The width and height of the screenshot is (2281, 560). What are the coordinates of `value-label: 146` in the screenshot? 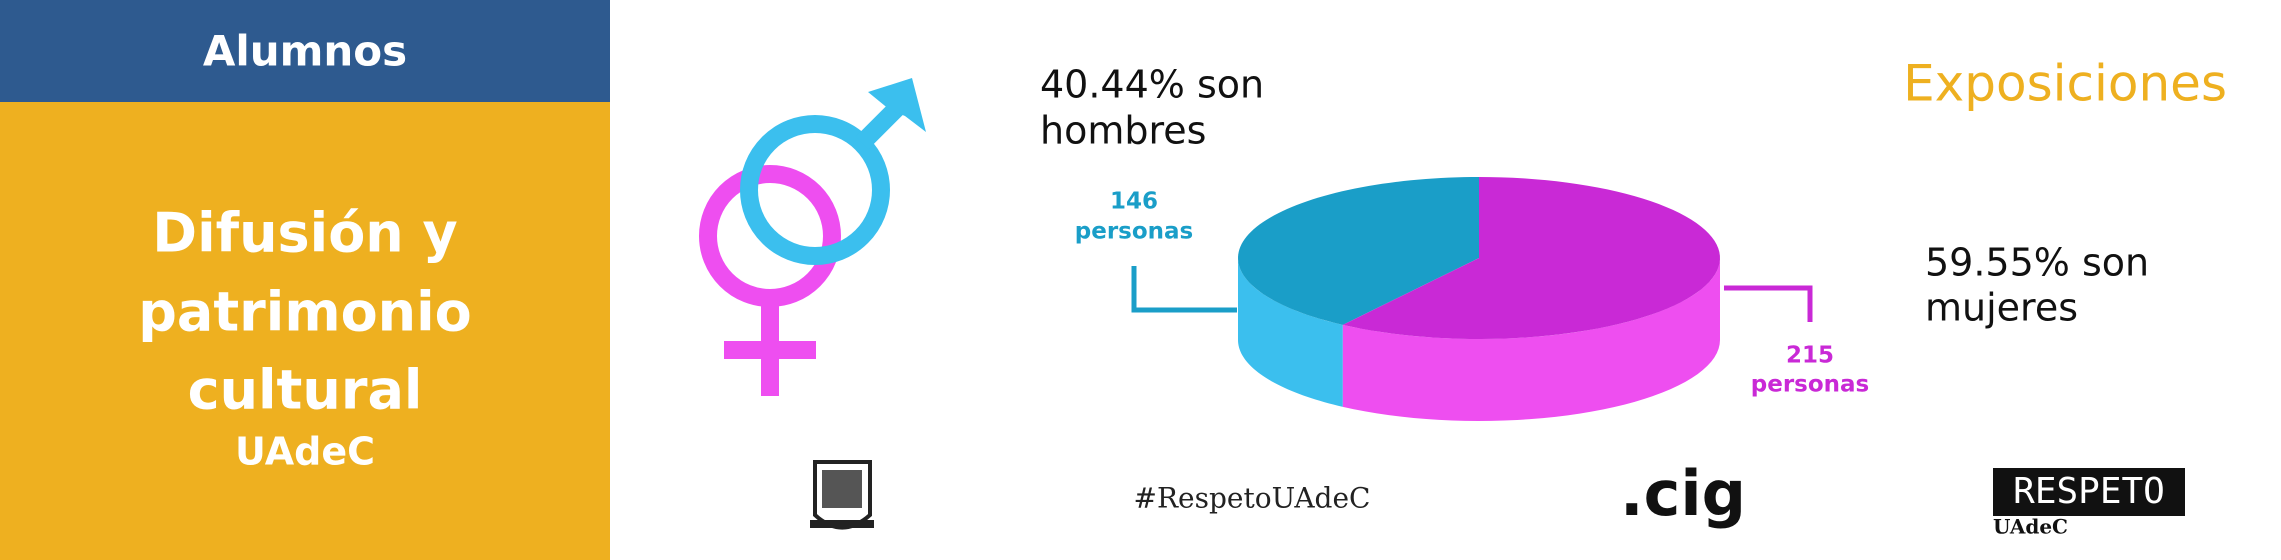 It's located at (1134, 202).